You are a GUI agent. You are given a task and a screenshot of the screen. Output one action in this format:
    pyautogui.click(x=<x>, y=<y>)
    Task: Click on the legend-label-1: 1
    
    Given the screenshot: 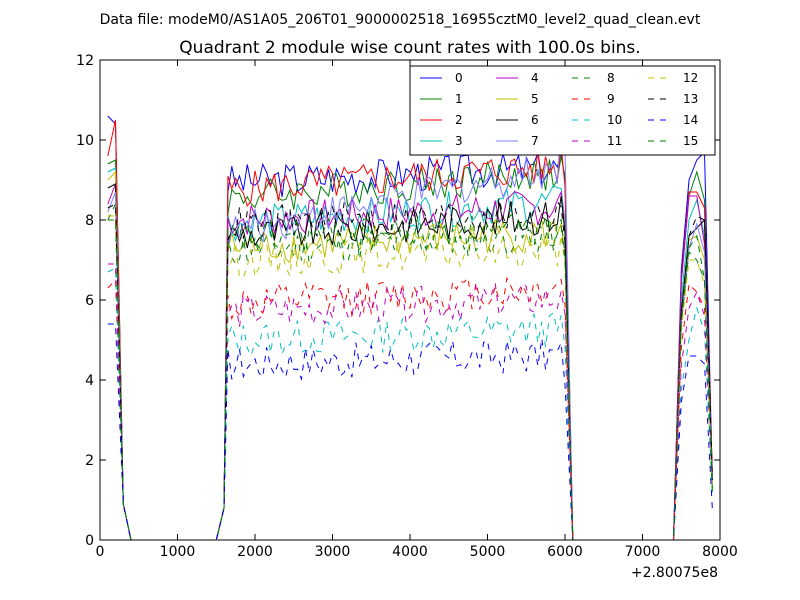 What is the action you would take?
    pyautogui.click(x=459, y=99)
    